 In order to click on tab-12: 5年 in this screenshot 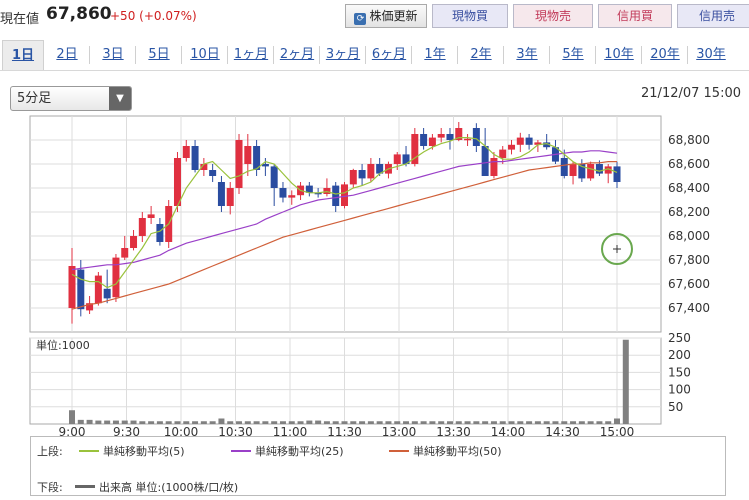, I will do `click(573, 54)`.